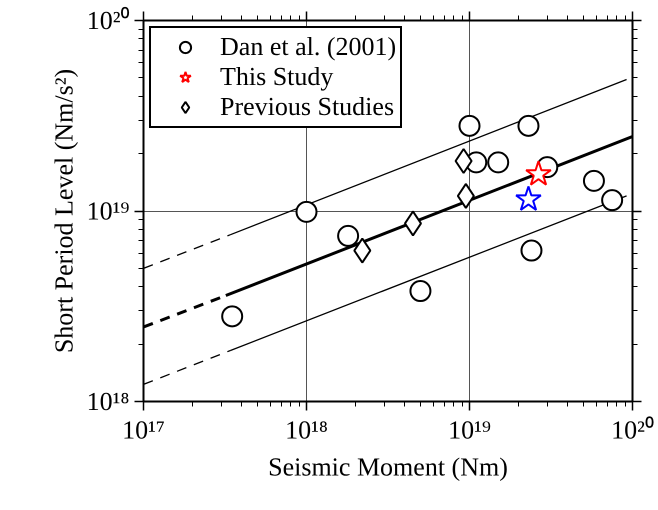 This screenshot has width=658, height=510. Describe the element at coordinates (143, 430) in the screenshot. I see `x-tick-label: 10¹⁷` at that location.